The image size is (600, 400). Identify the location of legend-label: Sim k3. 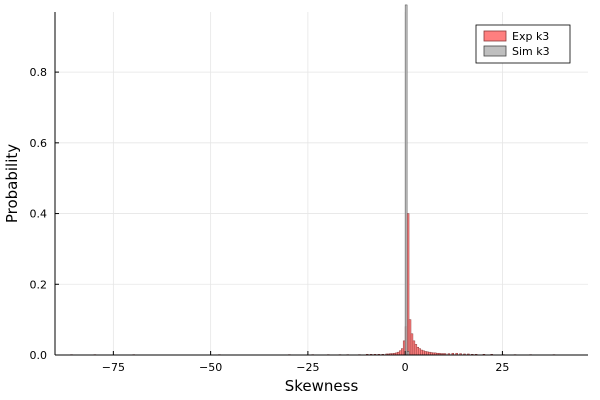
(531, 51).